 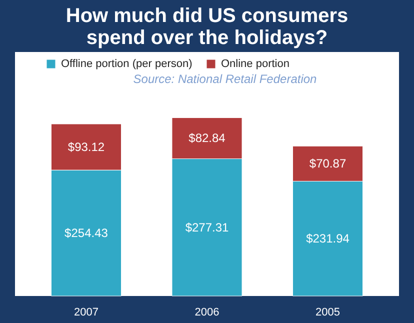 What do you see at coordinates (207, 312) in the screenshot?
I see `x-tick-label: 2006` at bounding box center [207, 312].